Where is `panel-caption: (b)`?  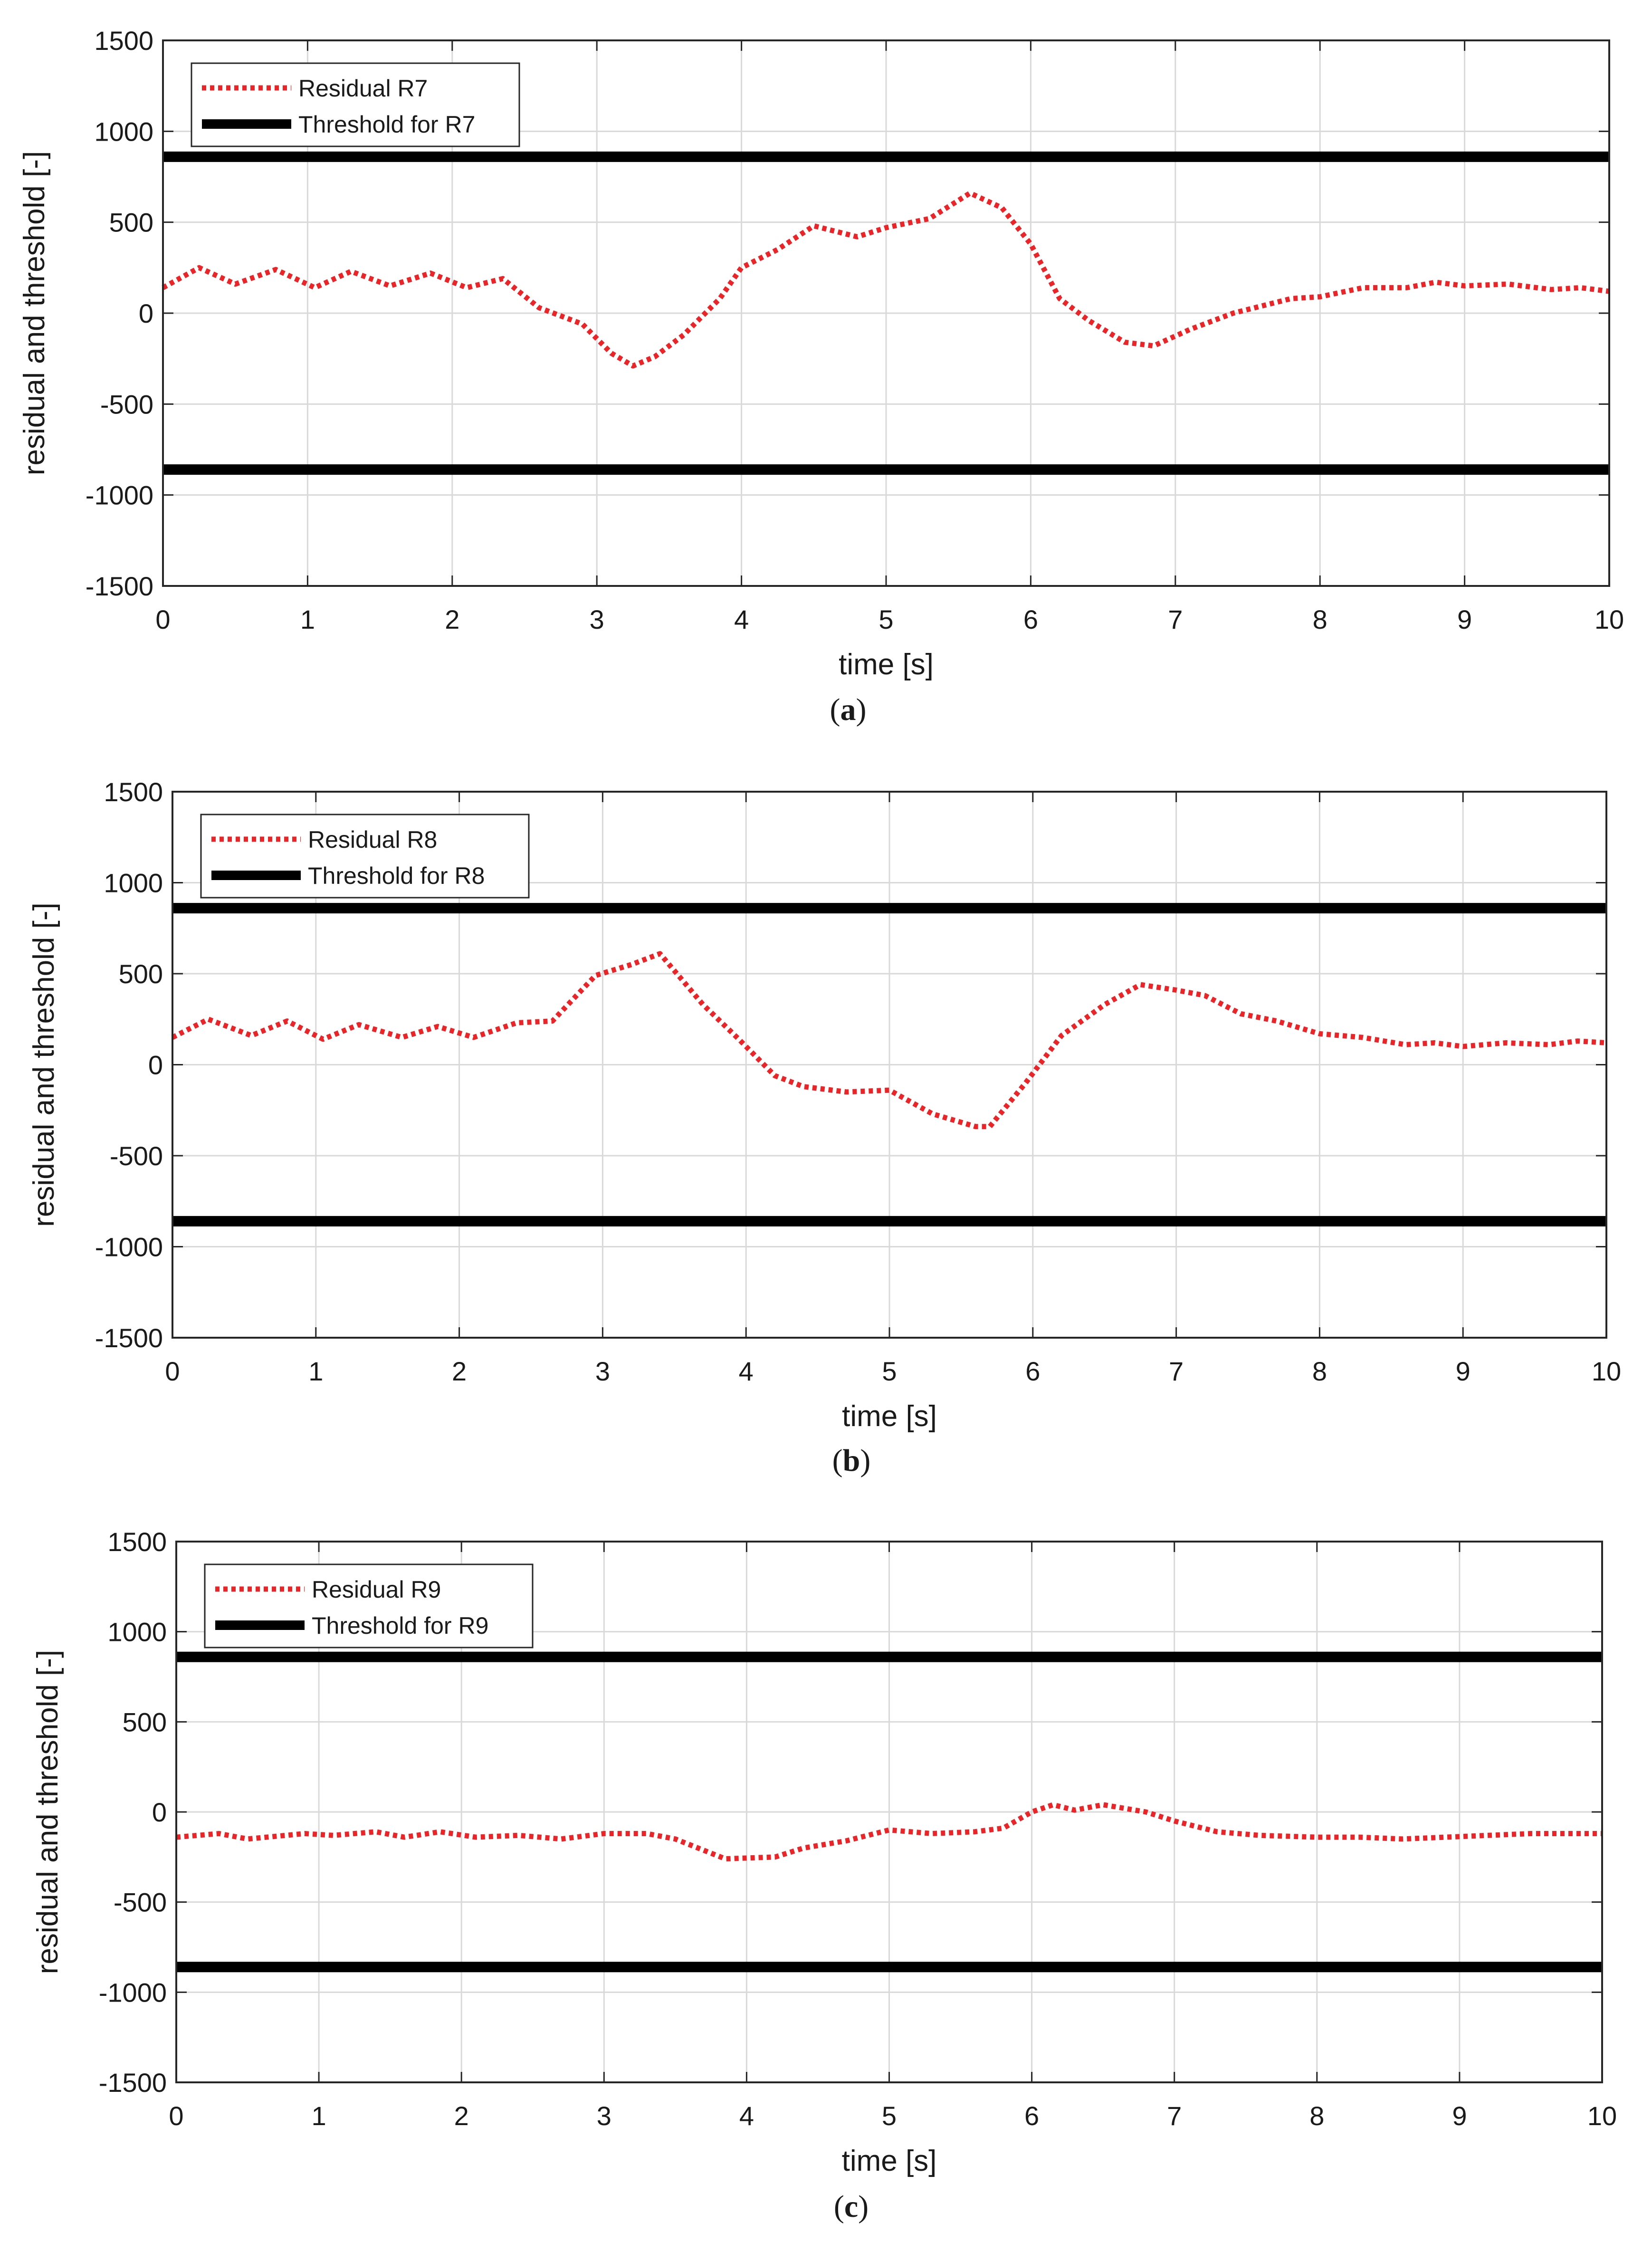
panel-caption: (b) is located at coordinates (851, 1460).